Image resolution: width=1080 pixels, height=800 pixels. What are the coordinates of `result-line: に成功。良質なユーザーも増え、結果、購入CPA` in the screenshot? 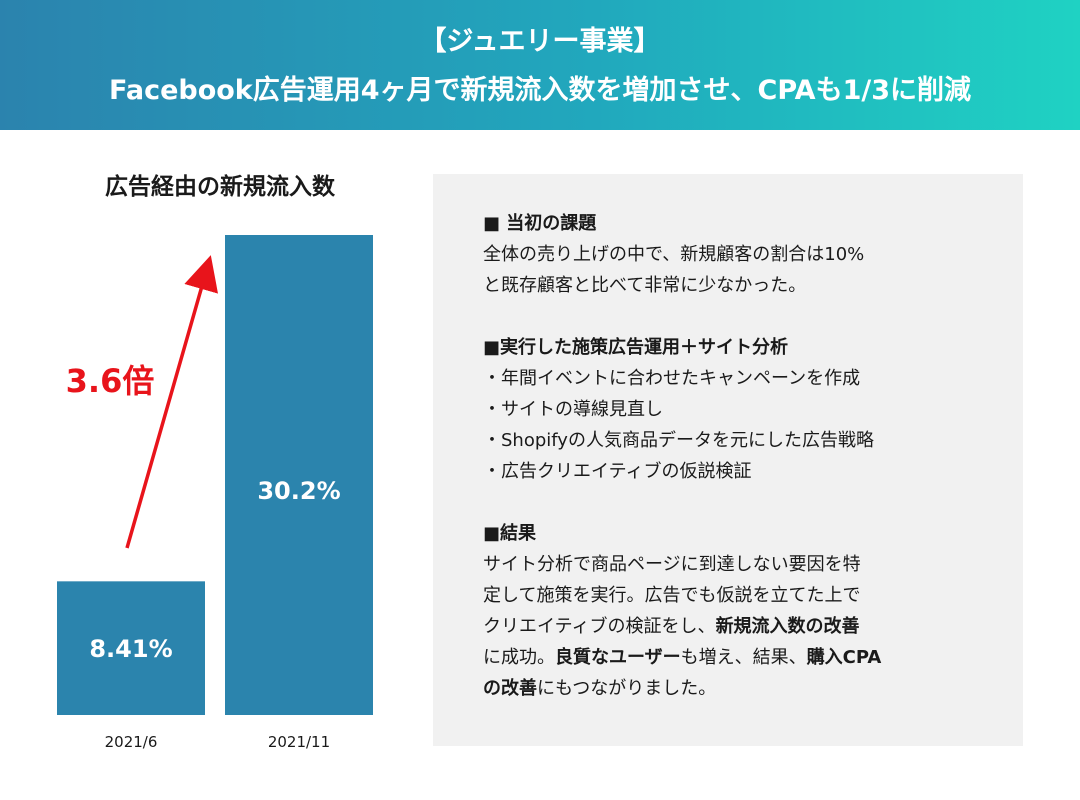 It's located at (738, 657).